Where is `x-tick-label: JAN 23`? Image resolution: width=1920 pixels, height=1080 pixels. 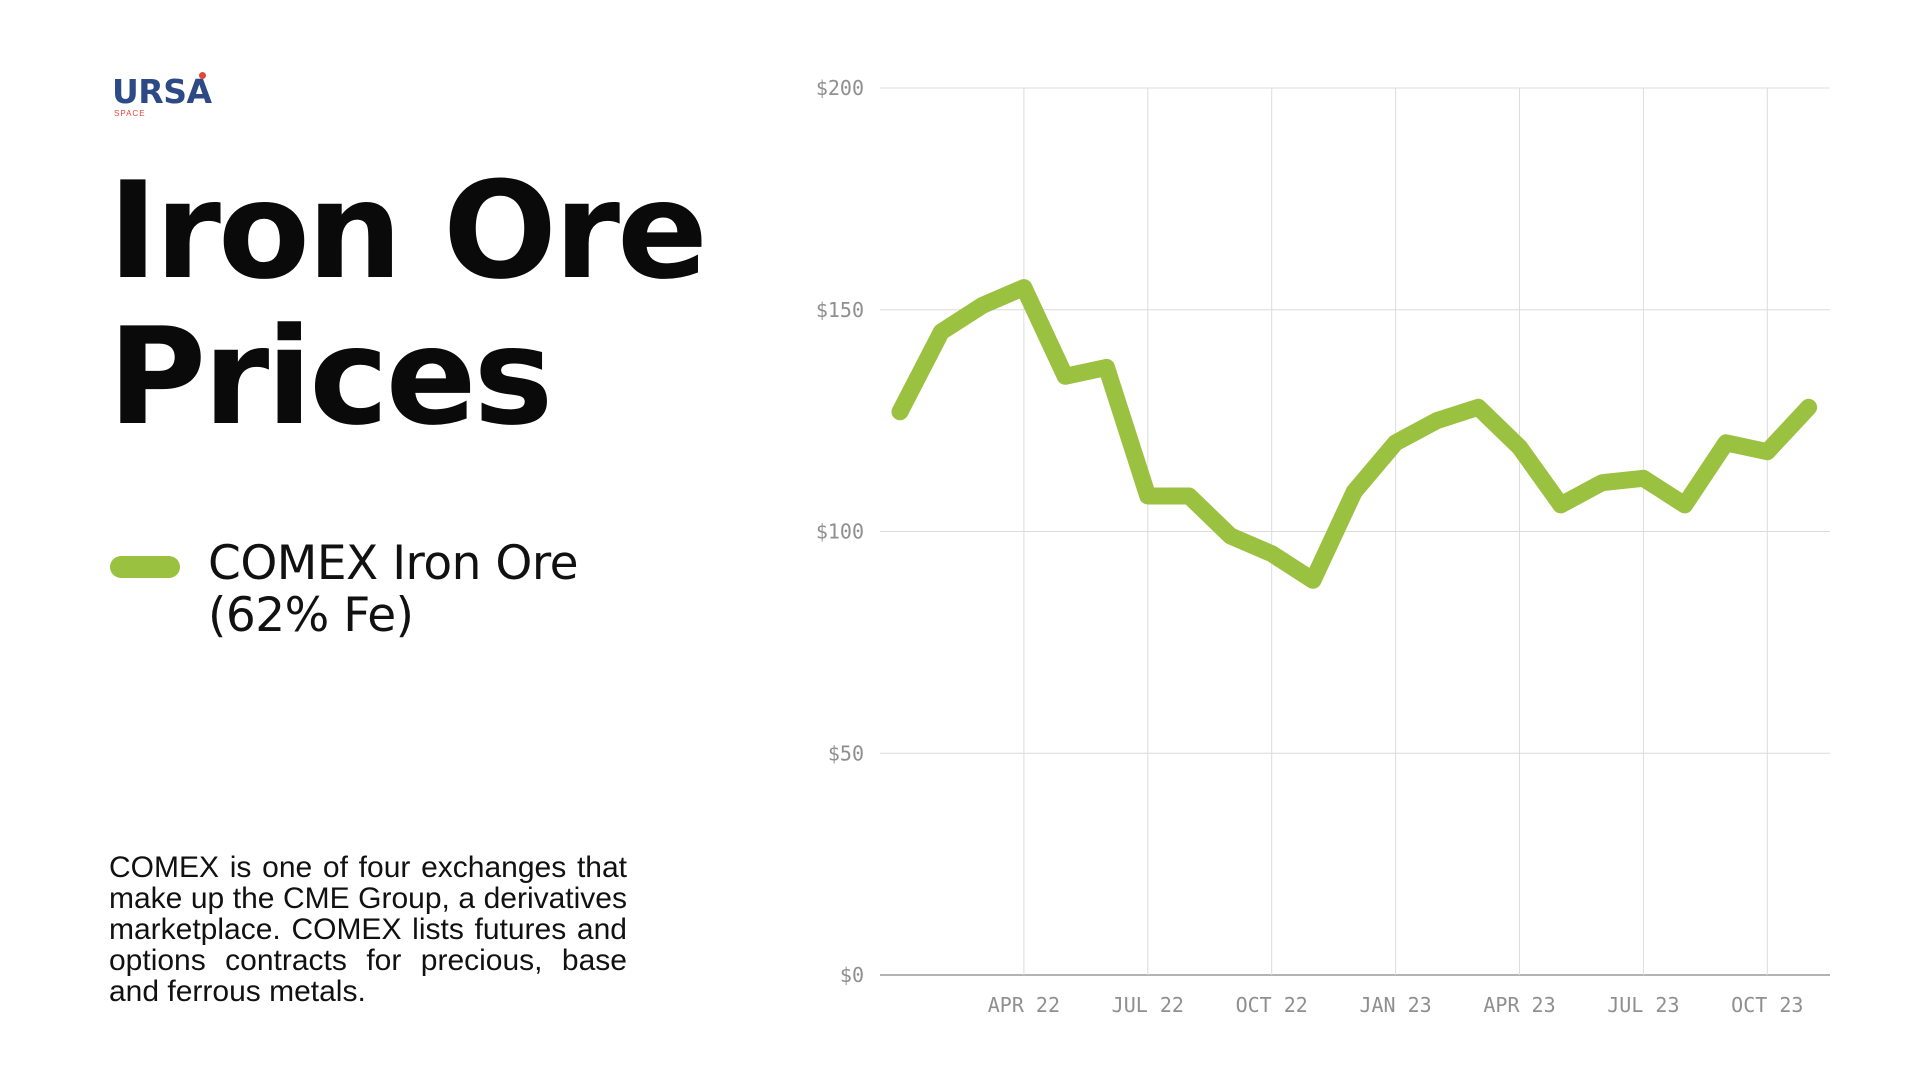 x-tick-label: JAN 23 is located at coordinates (1395, 1005).